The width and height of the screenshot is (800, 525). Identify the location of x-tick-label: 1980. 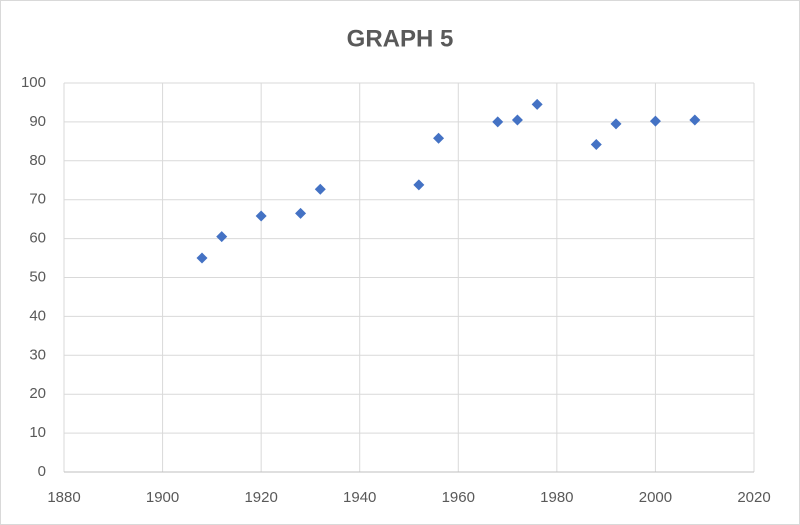
(556, 497).